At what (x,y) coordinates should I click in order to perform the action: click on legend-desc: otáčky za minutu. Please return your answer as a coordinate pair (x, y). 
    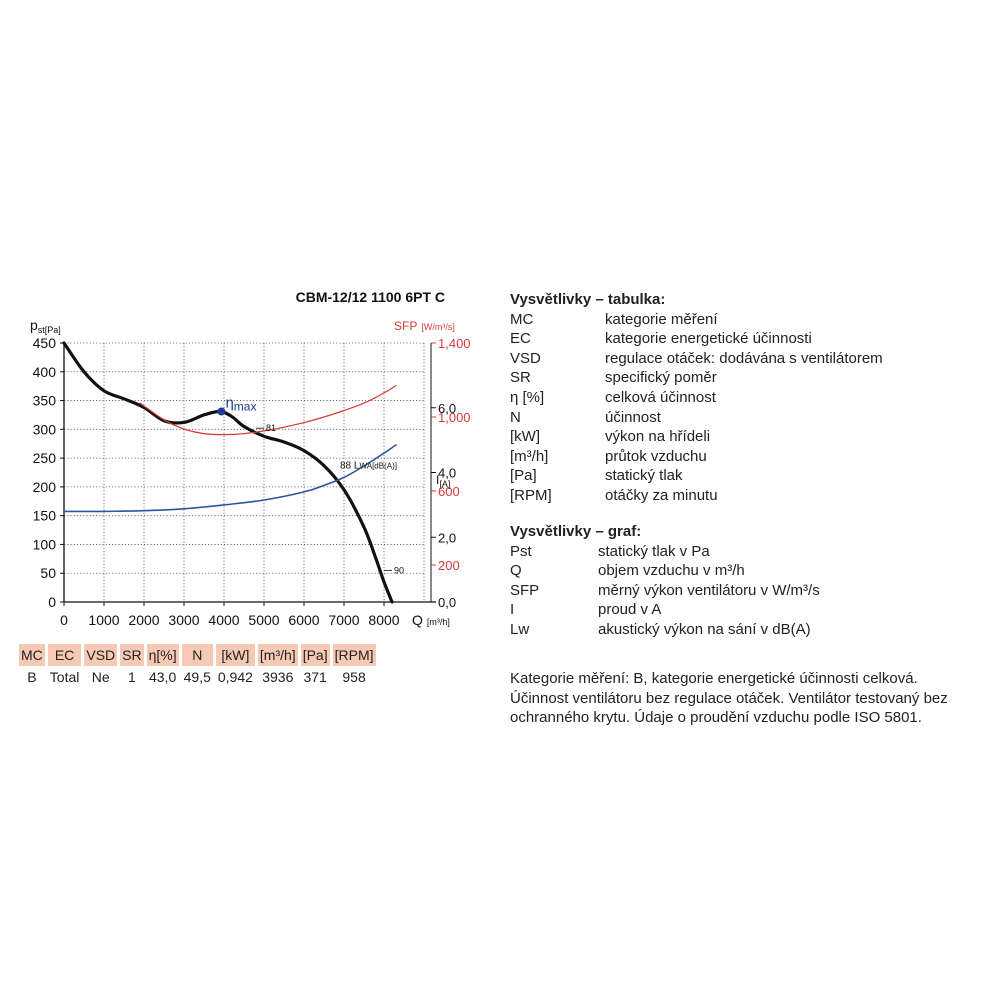
    Looking at the image, I should click on (661, 495).